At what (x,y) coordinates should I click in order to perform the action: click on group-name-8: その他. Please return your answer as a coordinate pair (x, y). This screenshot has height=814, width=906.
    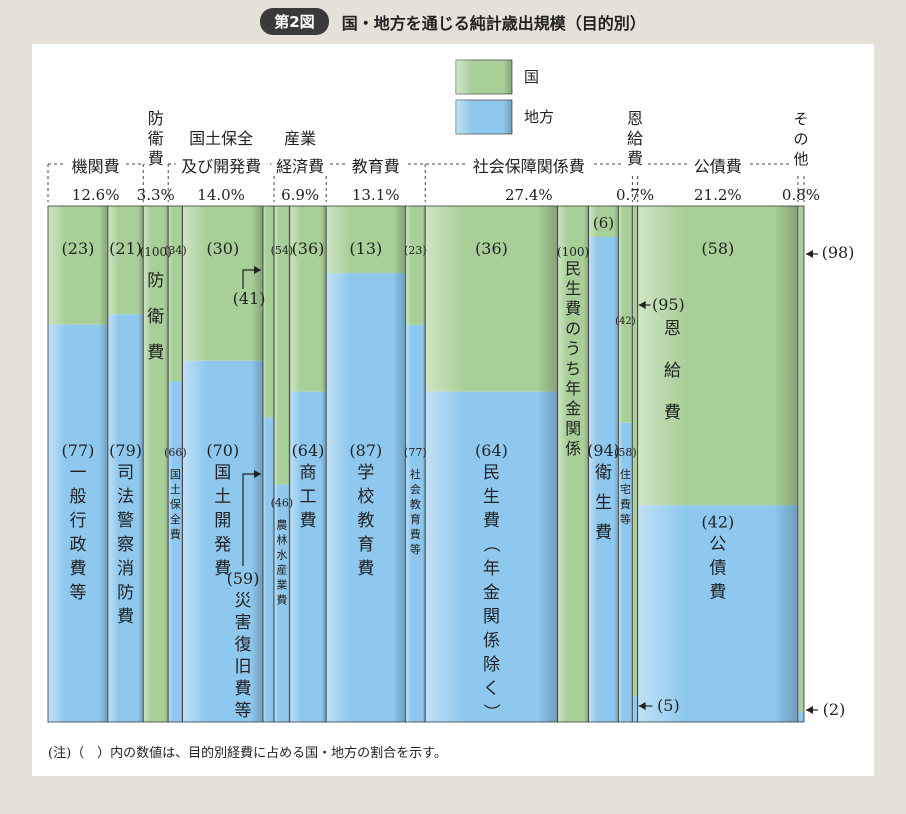
    Looking at the image, I should click on (800, 139).